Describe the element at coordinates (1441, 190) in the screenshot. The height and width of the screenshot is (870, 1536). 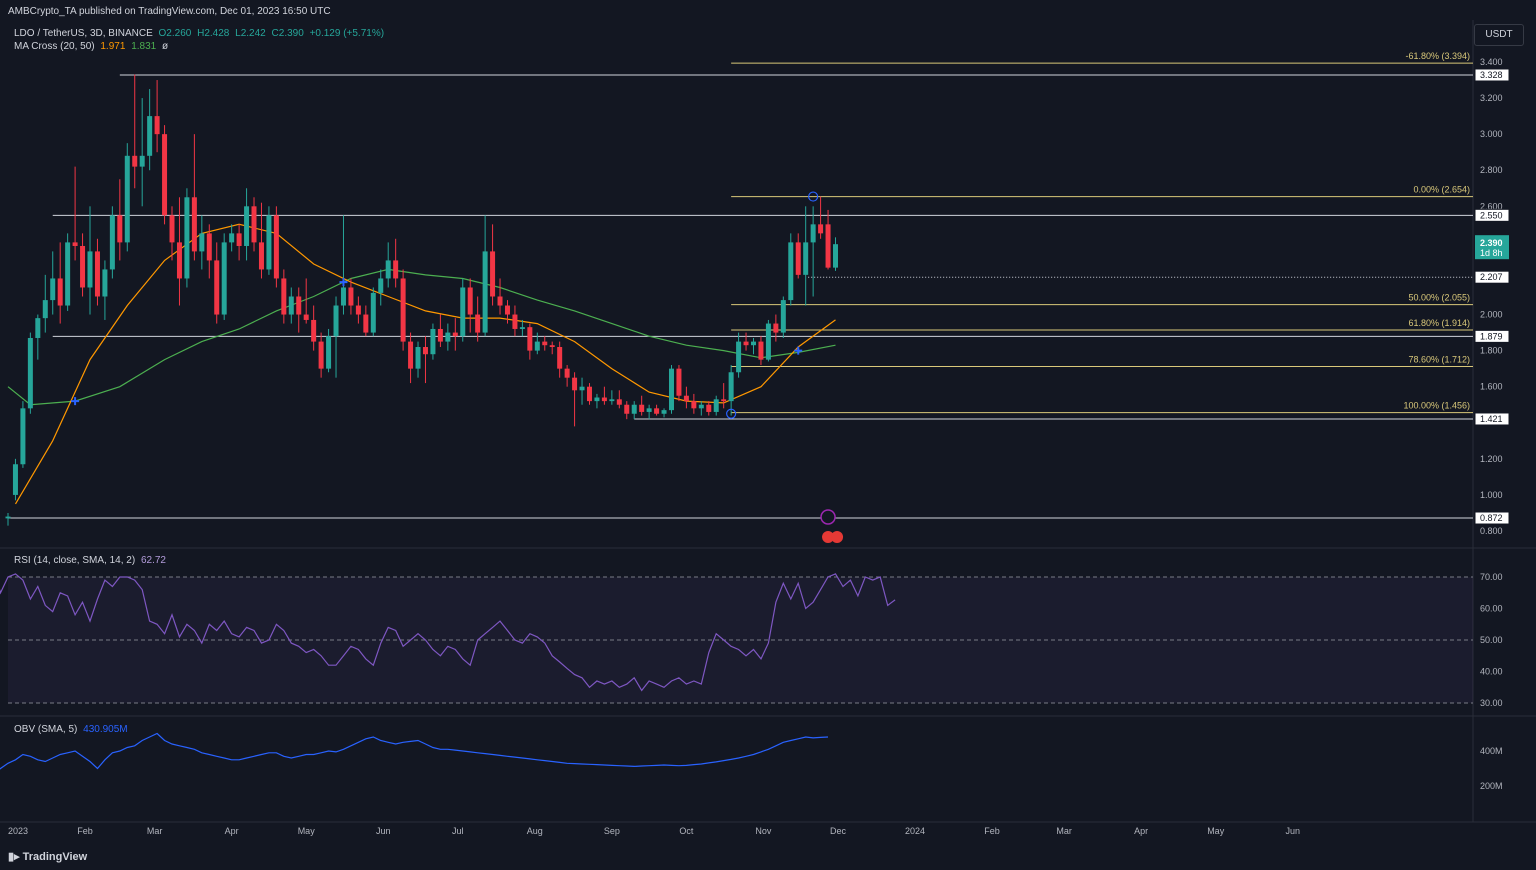
I see `fib-level-label: 0.00% (2.654)` at that location.